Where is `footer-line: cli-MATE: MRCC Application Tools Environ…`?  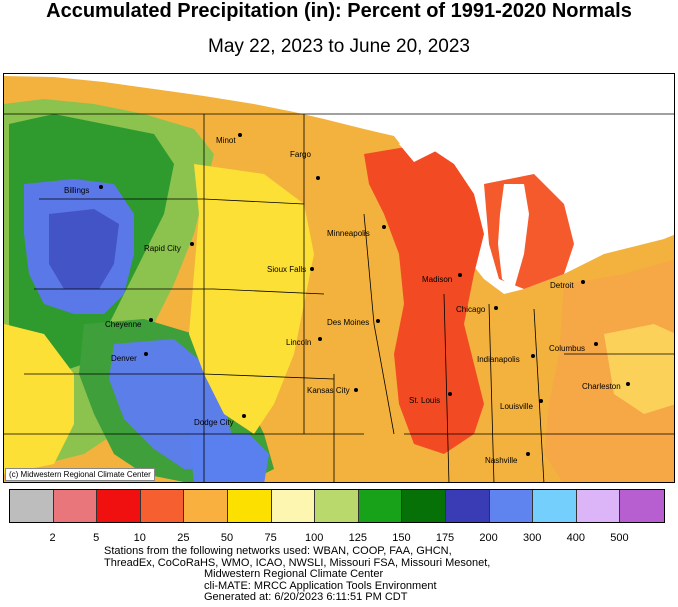
footer-line: cli-MATE: MRCC Application Tools Environ… is located at coordinates (320, 585).